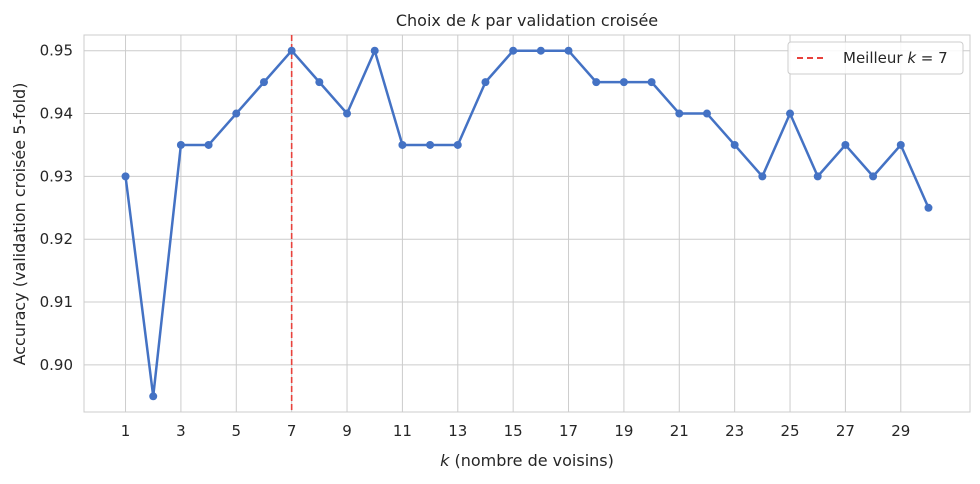  Describe the element at coordinates (56, 51) in the screenshot. I see `y-tick-label: 0.95` at that location.